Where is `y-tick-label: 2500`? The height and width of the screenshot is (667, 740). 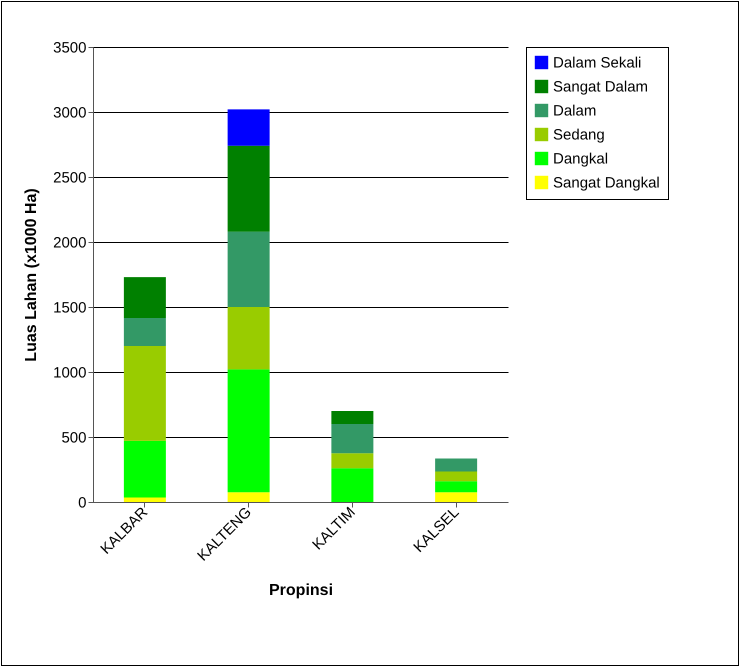 y-tick-label: 2500 is located at coordinates (69, 178).